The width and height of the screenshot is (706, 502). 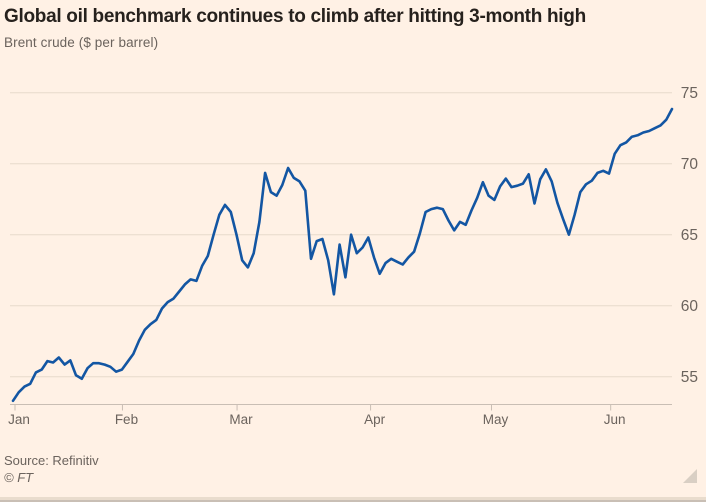 I want to click on bottom-strip, so click(x=353, y=499).